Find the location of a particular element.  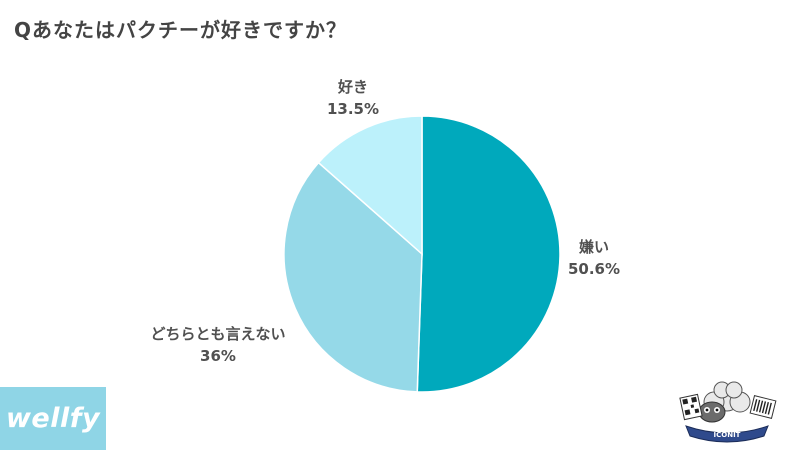

slice-label-neutral-name: どちらとも言えない is located at coordinates (218, 334).